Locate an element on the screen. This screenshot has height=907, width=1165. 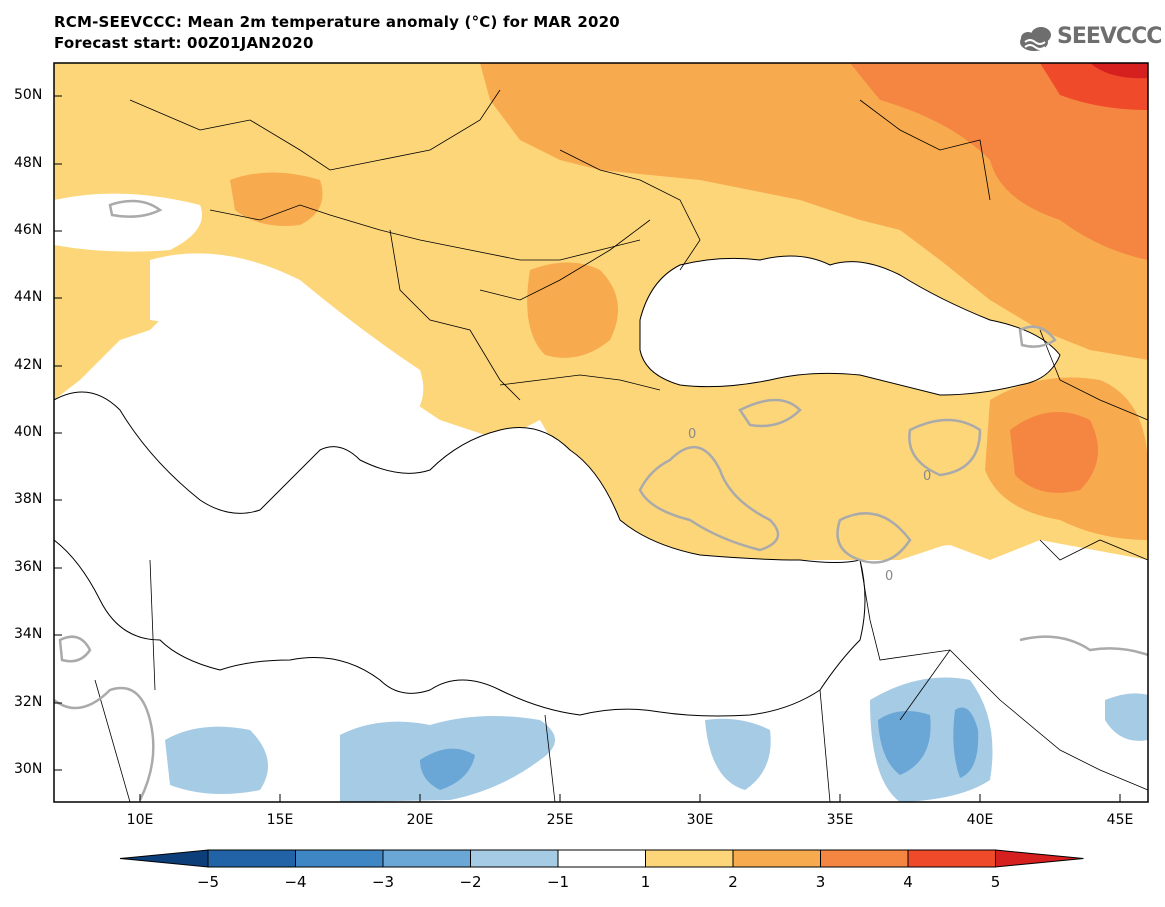
lon-label: 10E is located at coordinates (140, 820).